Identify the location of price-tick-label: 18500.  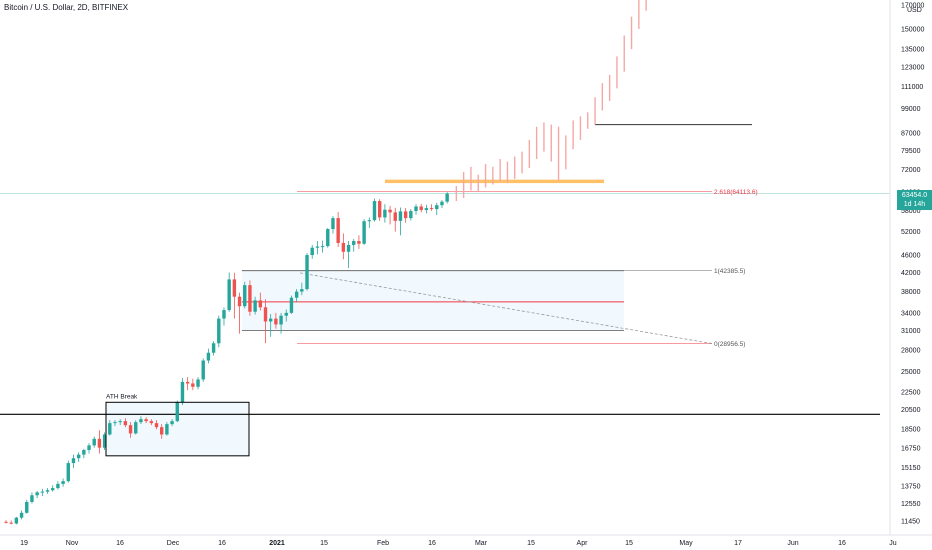
(911, 430).